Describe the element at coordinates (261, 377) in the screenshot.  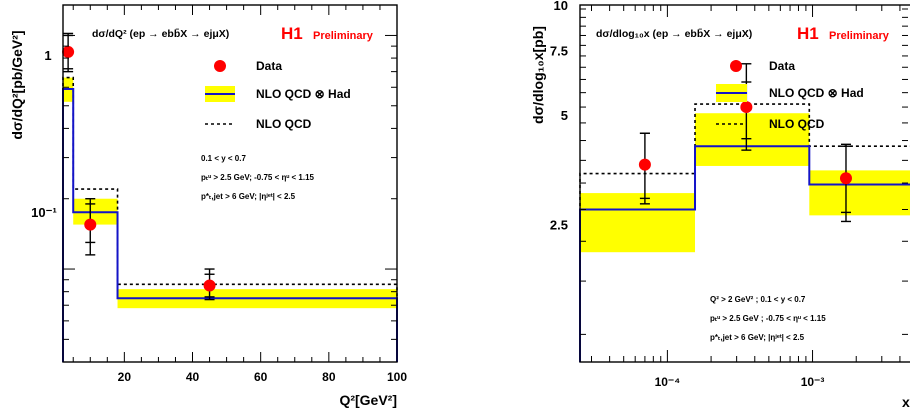
I see `left-xtick-label: 60` at that location.